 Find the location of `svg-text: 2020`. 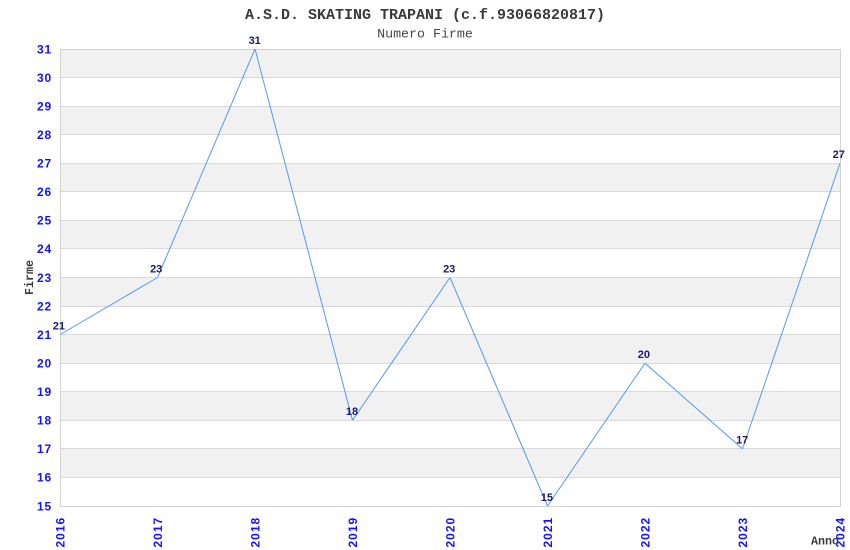

svg-text: 2020 is located at coordinates (450, 532).